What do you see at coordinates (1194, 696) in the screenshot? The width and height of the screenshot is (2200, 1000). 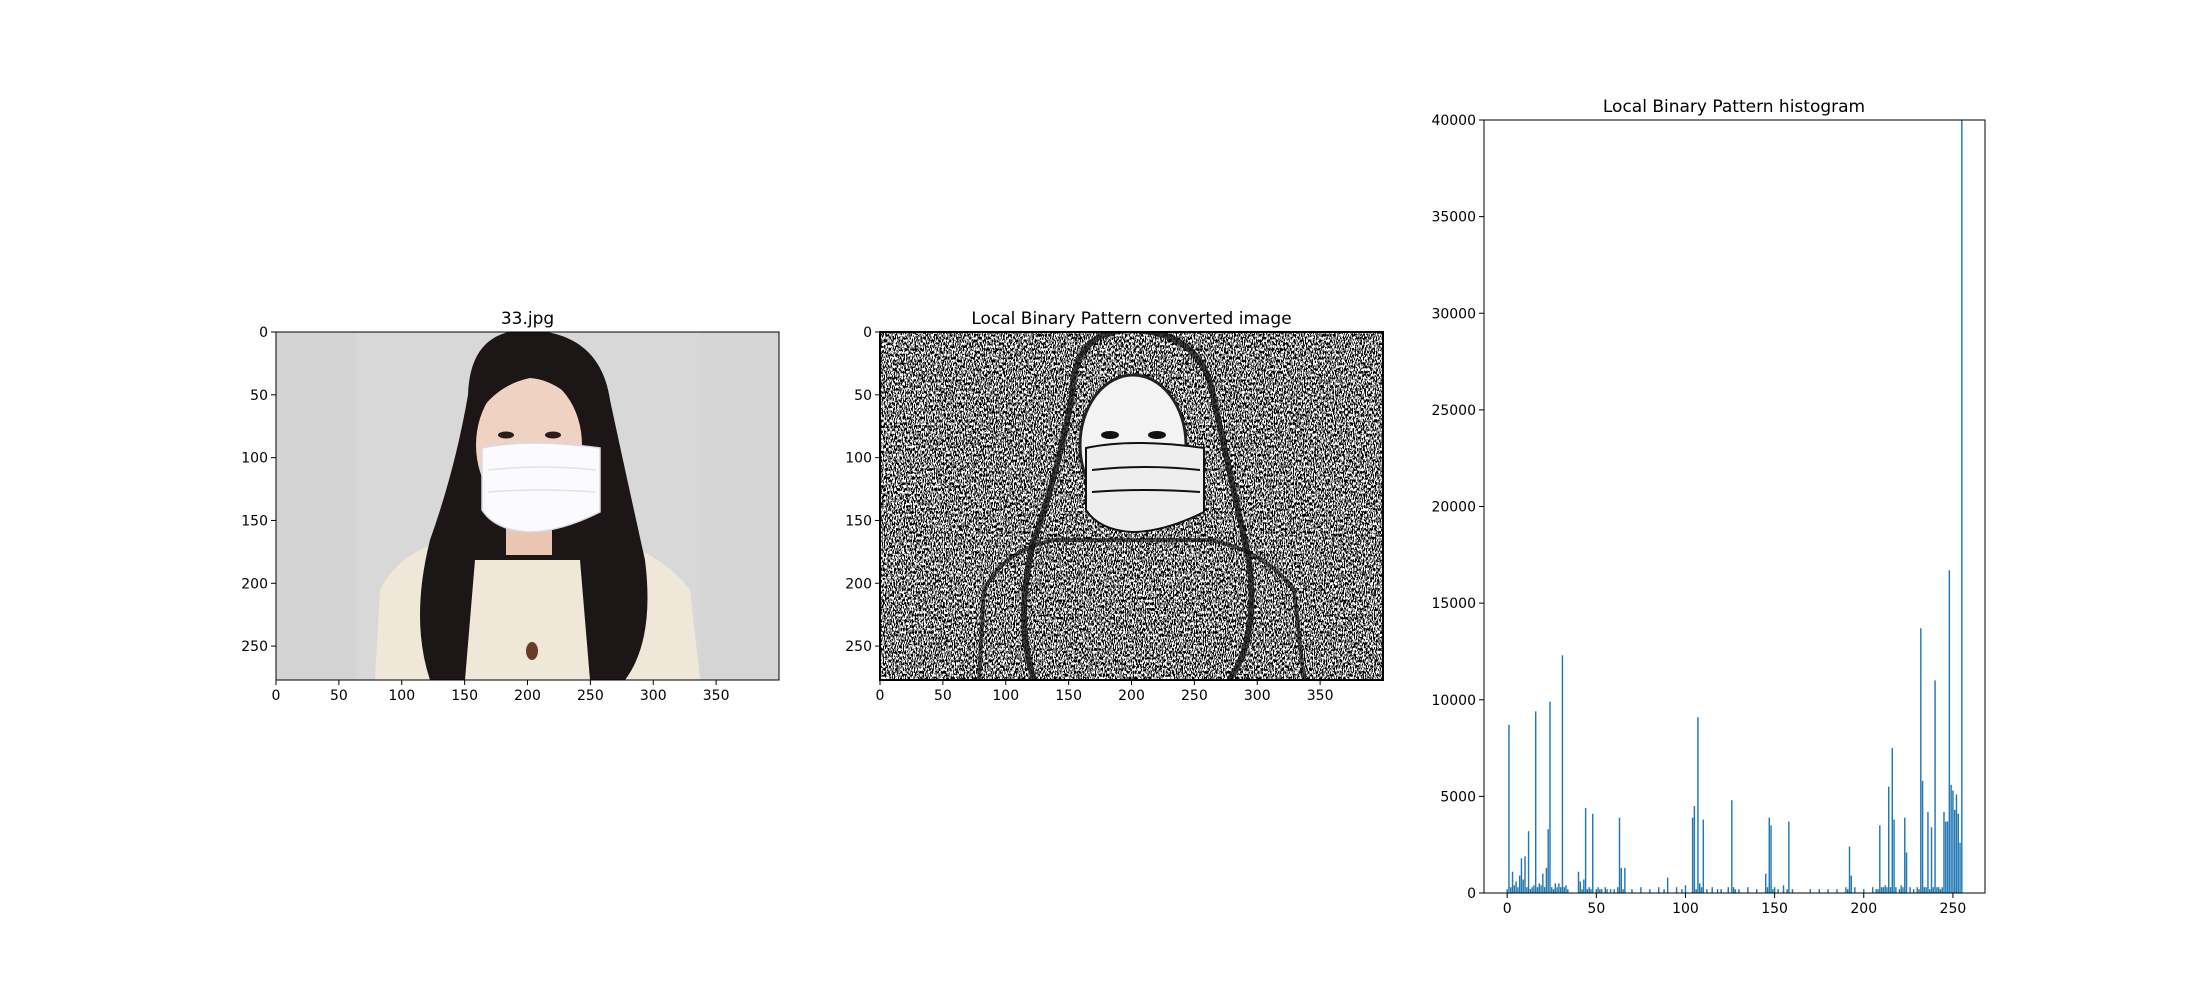 I see `lbp-image-x-tick-label: 250` at bounding box center [1194, 696].